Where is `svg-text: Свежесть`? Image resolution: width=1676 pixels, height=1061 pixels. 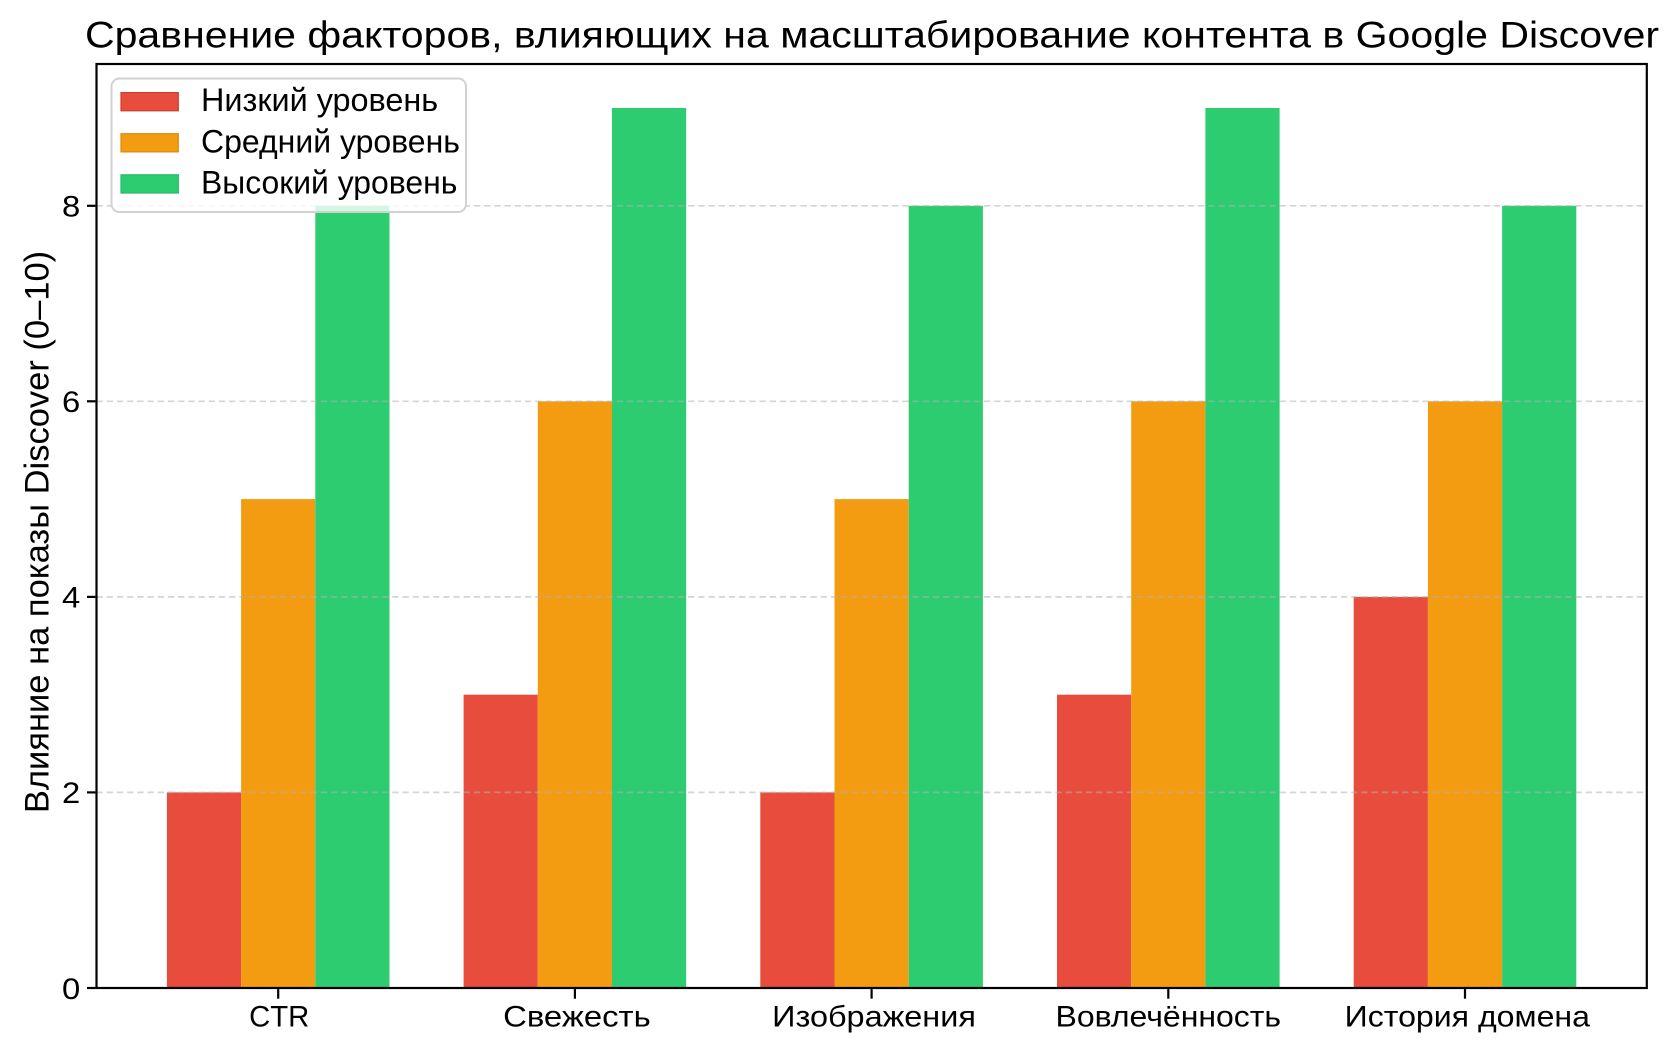 svg-text: Свежесть is located at coordinates (577, 1016).